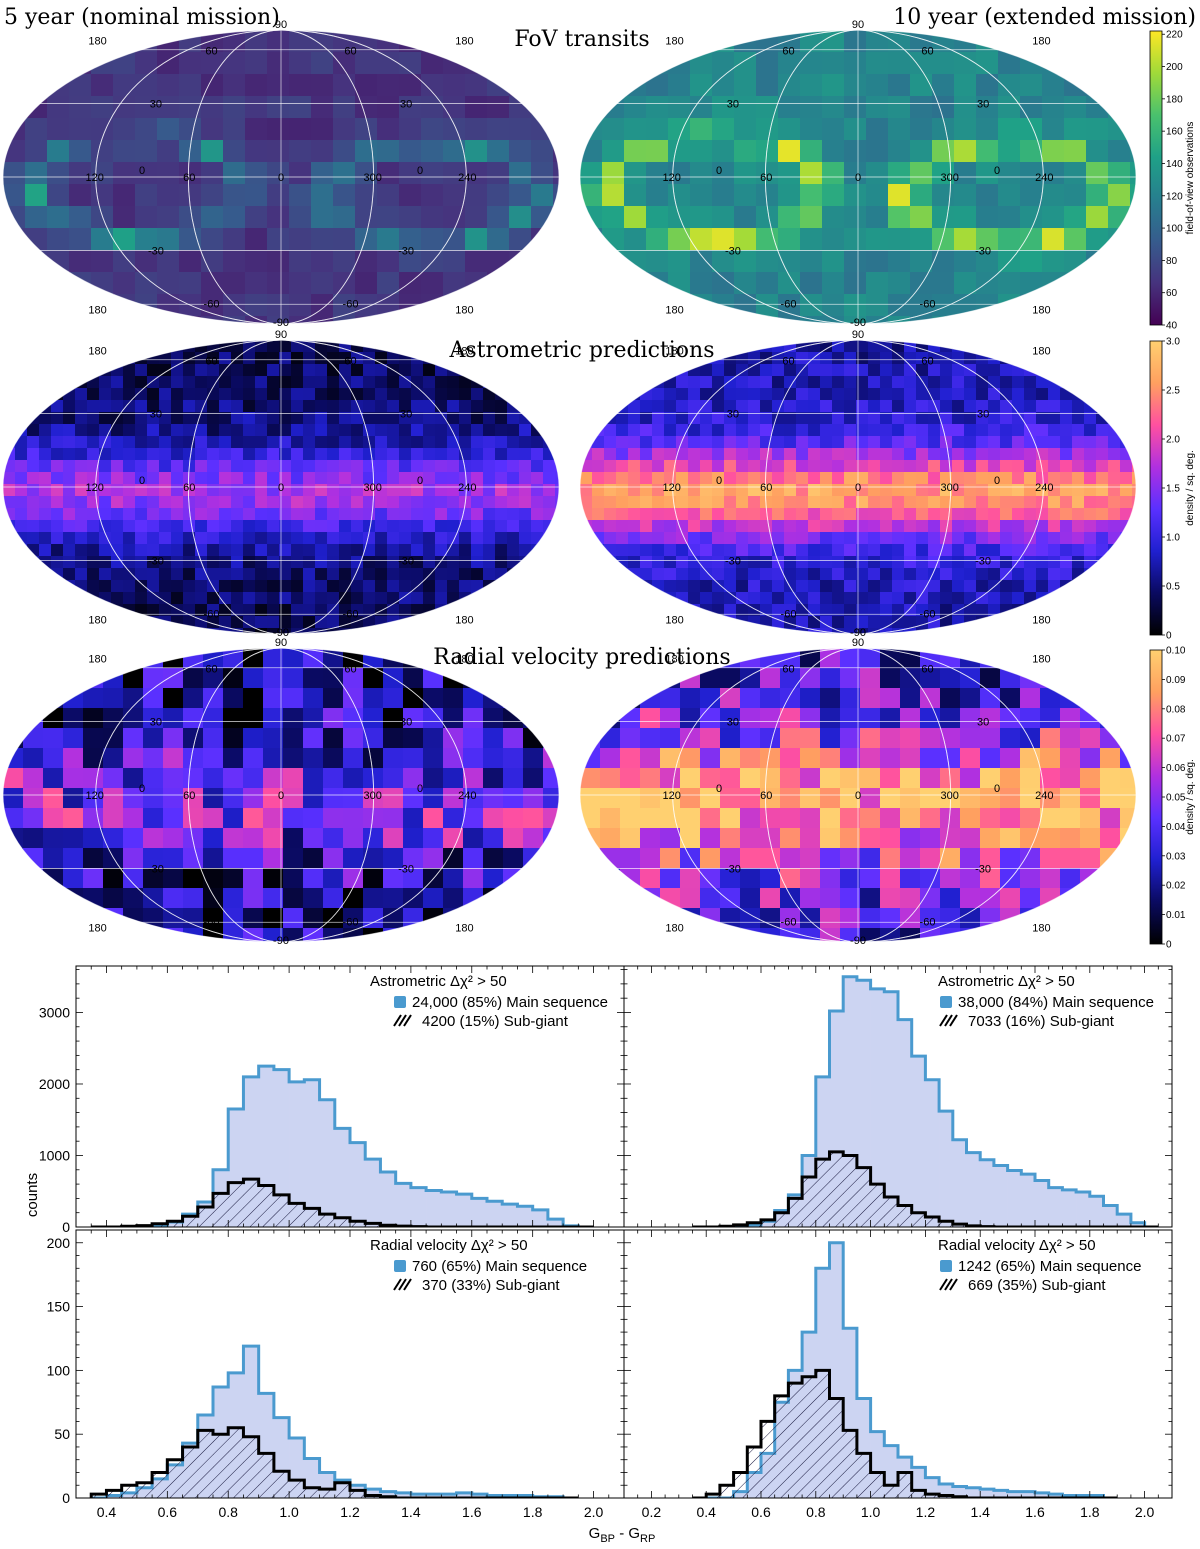 The height and width of the screenshot is (1549, 1200). I want to click on colorbar-tick-label: 60, so click(1172, 293).